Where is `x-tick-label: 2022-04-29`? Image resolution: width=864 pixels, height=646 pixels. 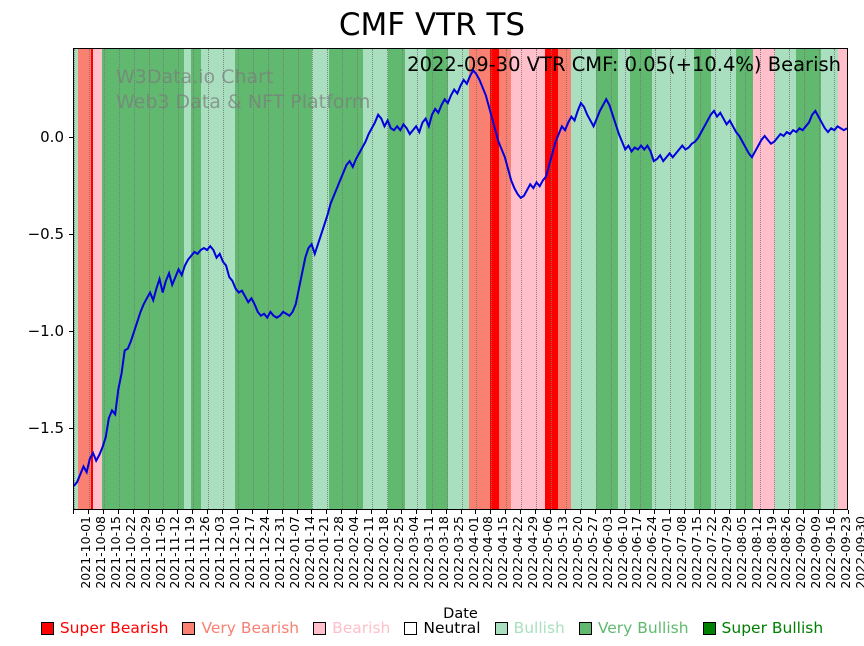
x-tick-label: 2022-04-29 is located at coordinates (533, 552).